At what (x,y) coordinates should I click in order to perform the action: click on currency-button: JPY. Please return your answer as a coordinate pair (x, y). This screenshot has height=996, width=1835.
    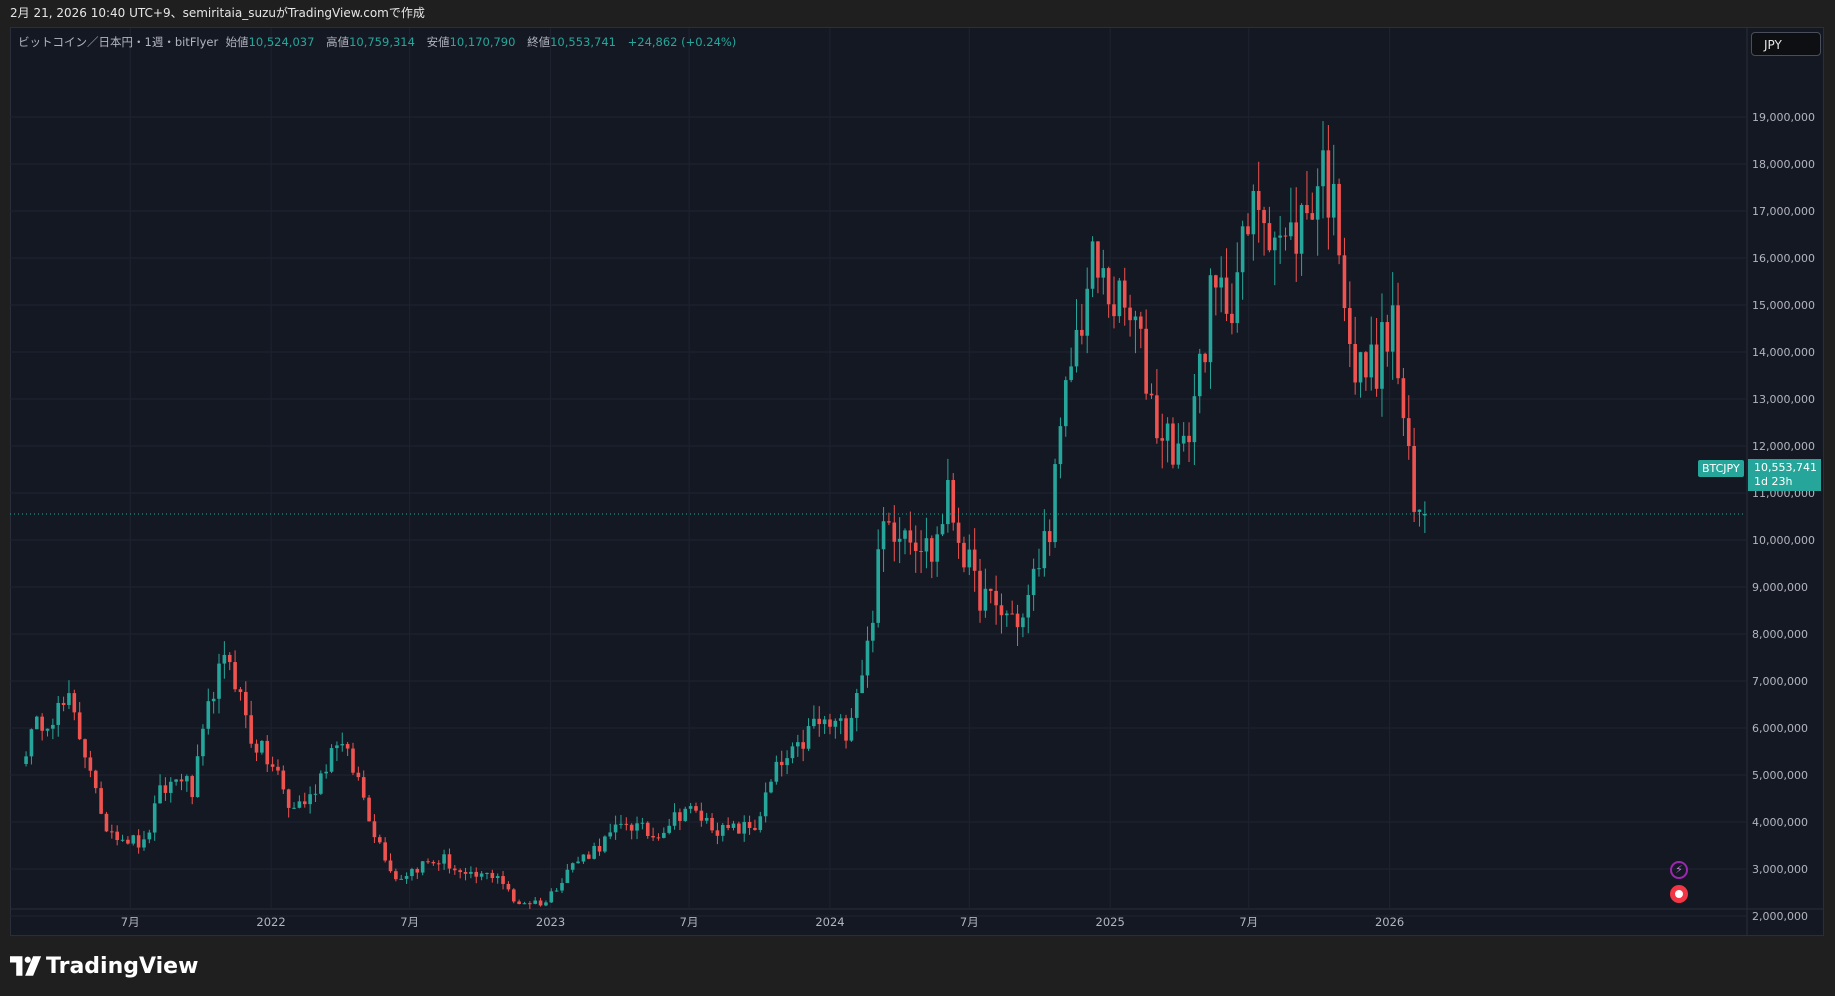
    Looking at the image, I should click on (1786, 44).